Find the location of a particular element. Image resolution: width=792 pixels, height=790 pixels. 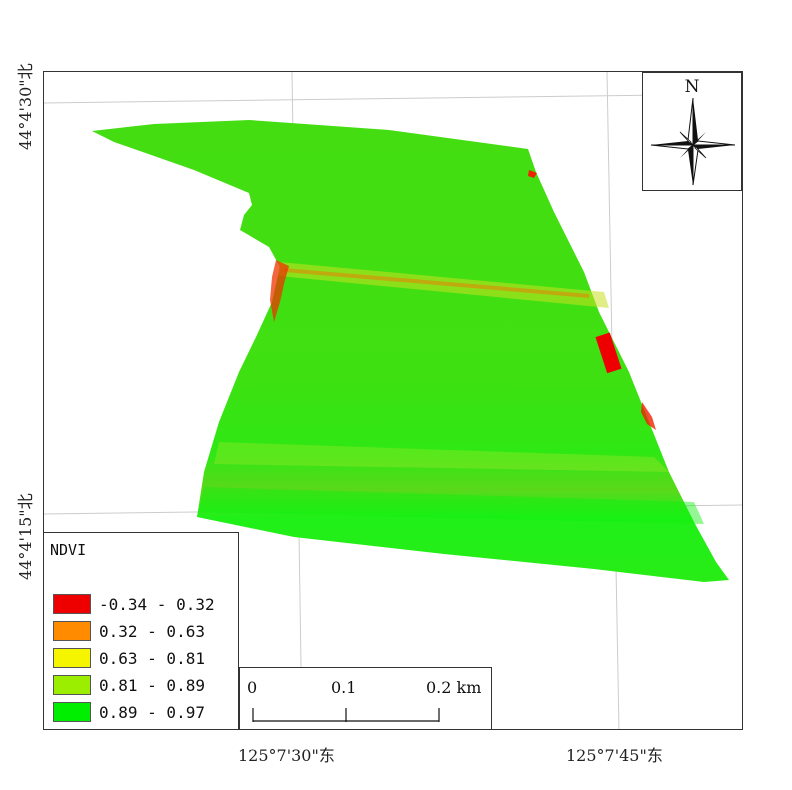

stress-stripe is located at coordinates (444, 285).